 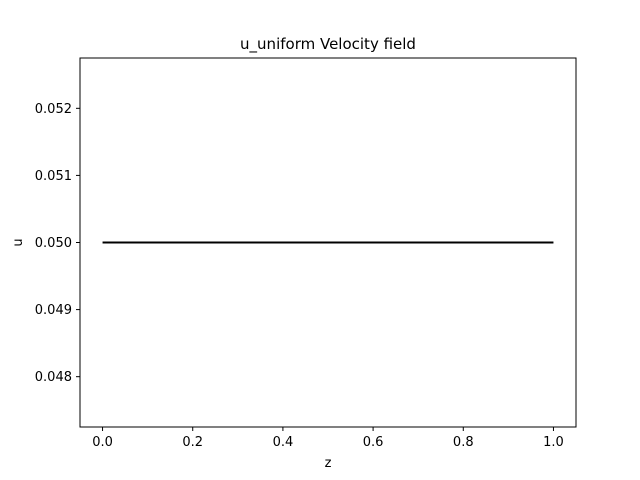 What do you see at coordinates (328, 463) in the screenshot?
I see `x-axis-label: z` at bounding box center [328, 463].